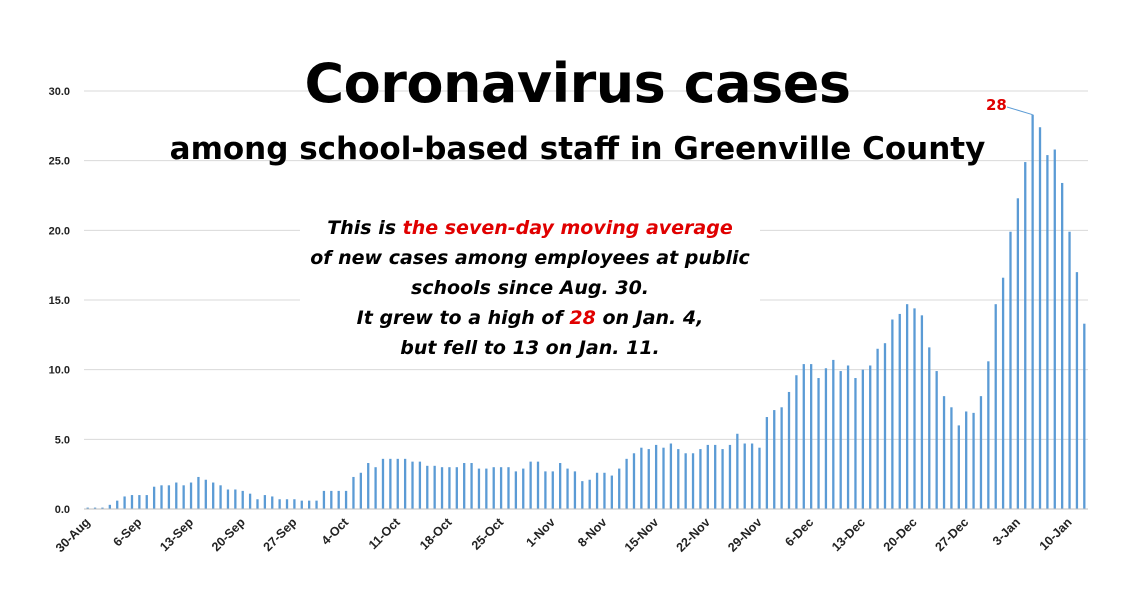  I want to click on note-line-1: This is the seven-day moving average, so click(530, 228).